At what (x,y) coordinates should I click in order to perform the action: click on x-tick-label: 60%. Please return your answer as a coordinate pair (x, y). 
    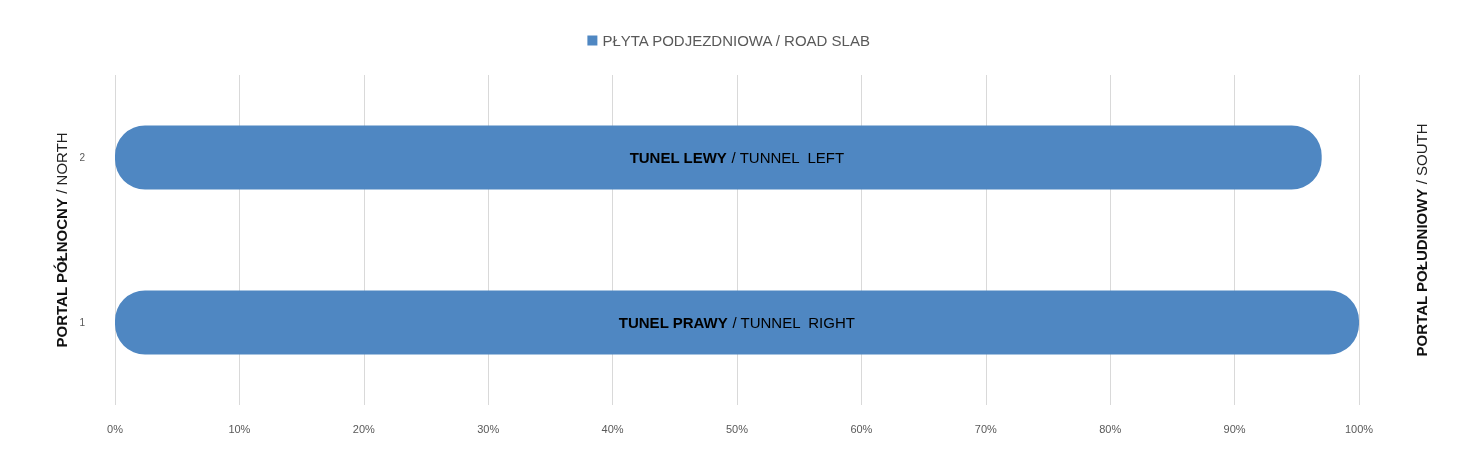
    Looking at the image, I should click on (861, 428).